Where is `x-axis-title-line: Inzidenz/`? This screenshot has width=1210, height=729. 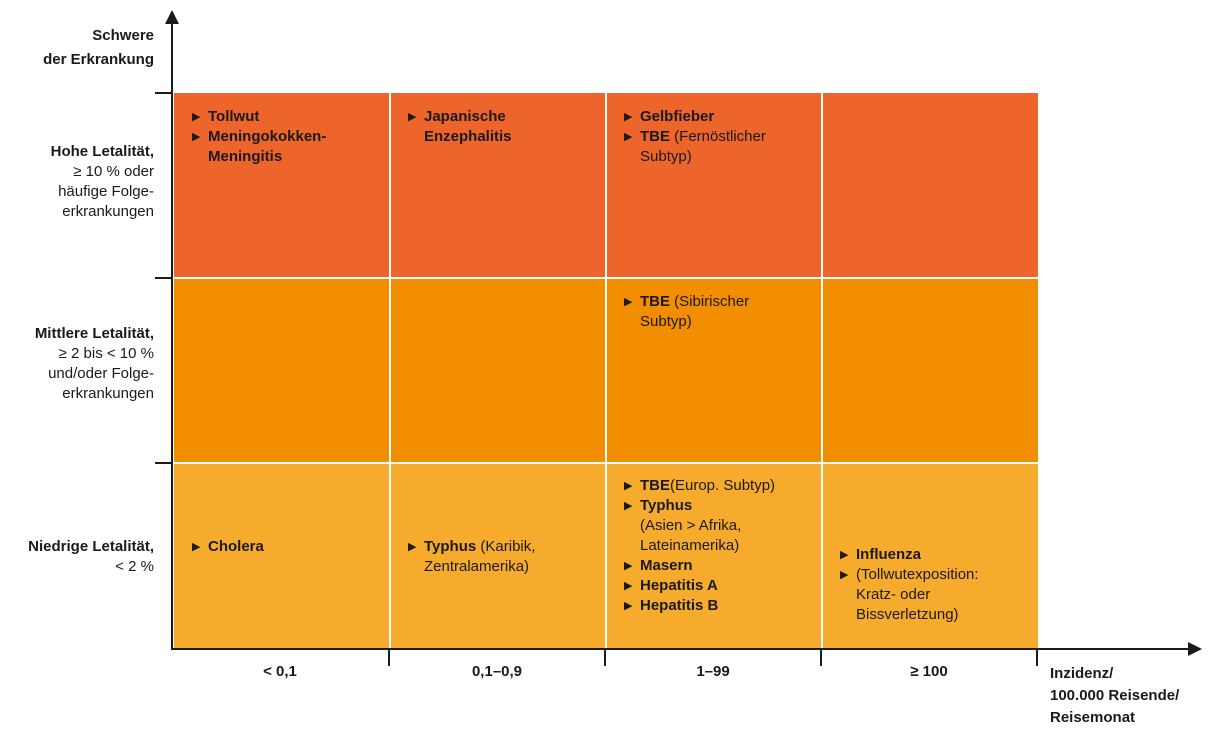 x-axis-title-line: Inzidenz/ is located at coordinates (1082, 673).